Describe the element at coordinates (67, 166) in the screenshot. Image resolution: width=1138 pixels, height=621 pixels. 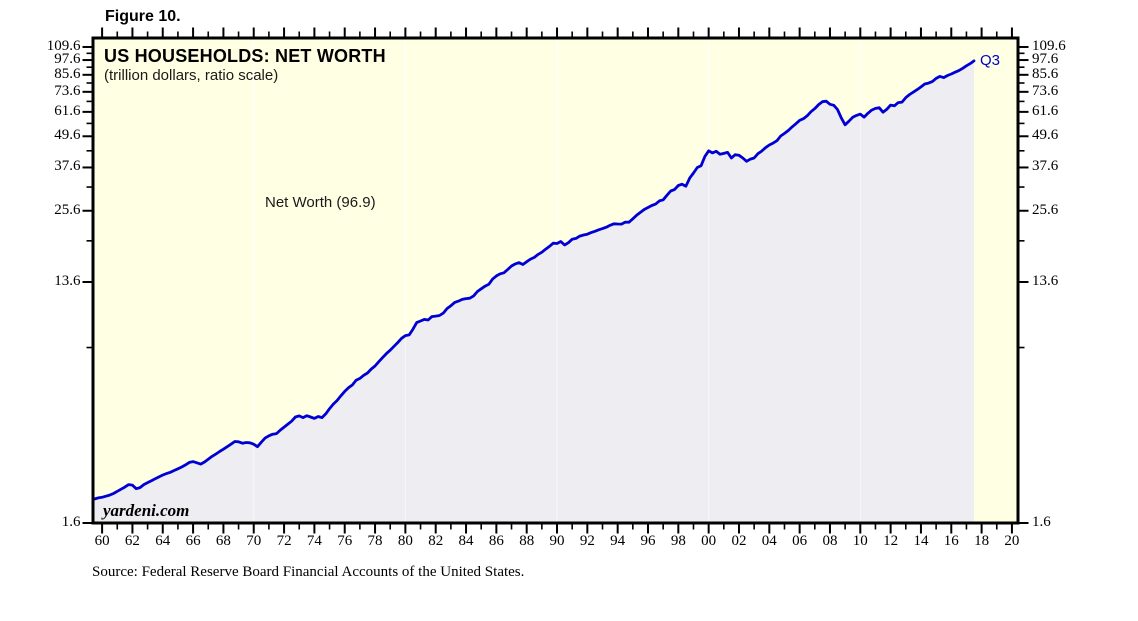
I see `y-axis-label-left: 37.6` at that location.